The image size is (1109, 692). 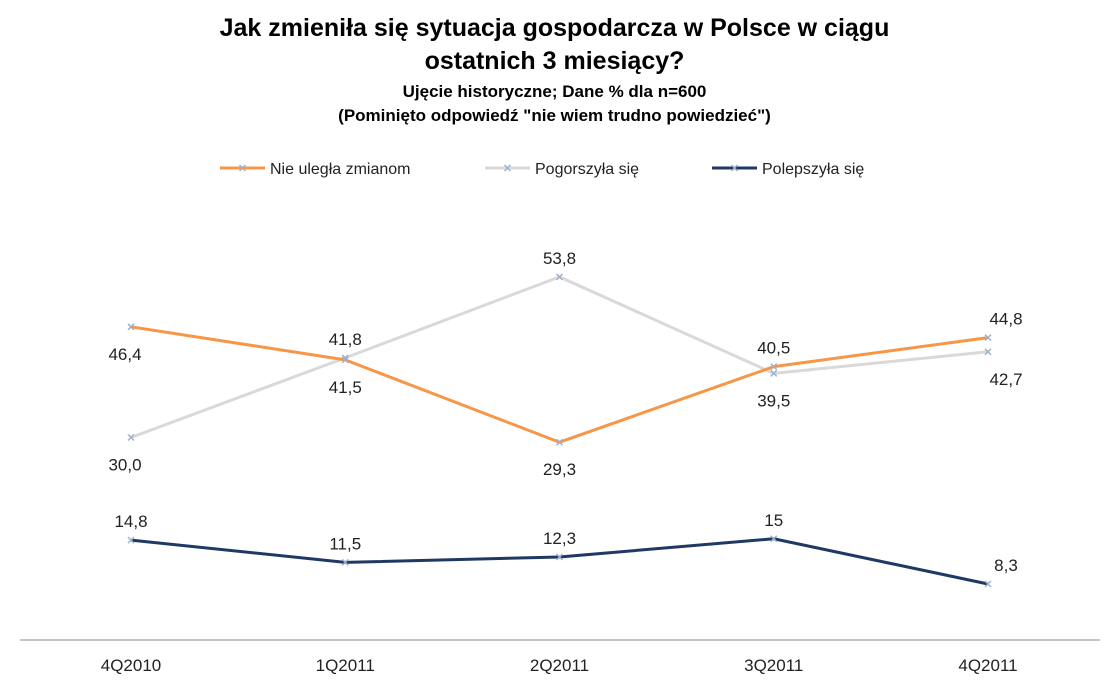 I want to click on data-label: 53,8, so click(x=559, y=258).